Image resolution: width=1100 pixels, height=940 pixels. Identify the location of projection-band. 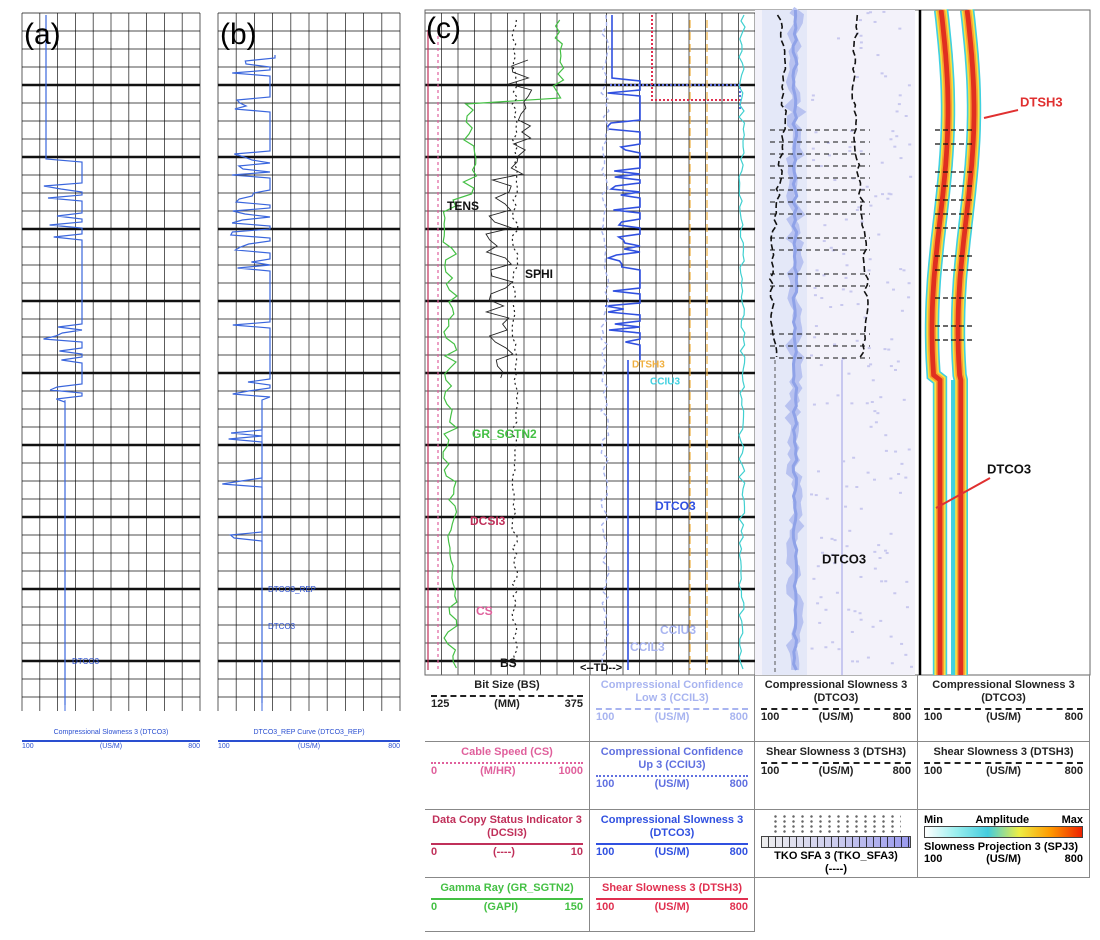
(940, 342).